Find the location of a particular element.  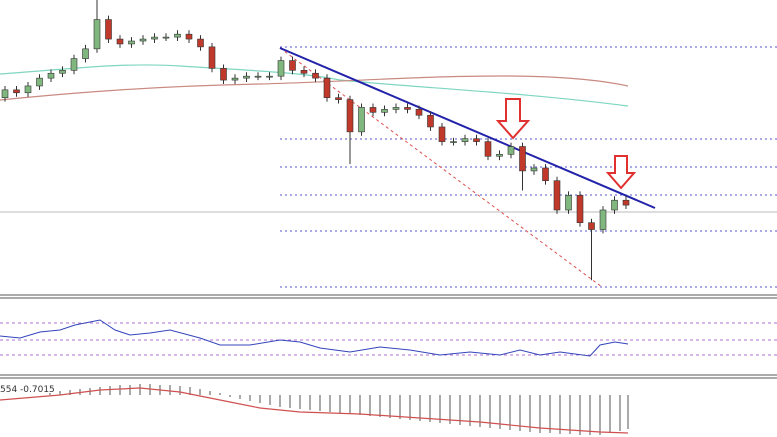

indicator-label: 554 -0.7015 is located at coordinates (27, 390).